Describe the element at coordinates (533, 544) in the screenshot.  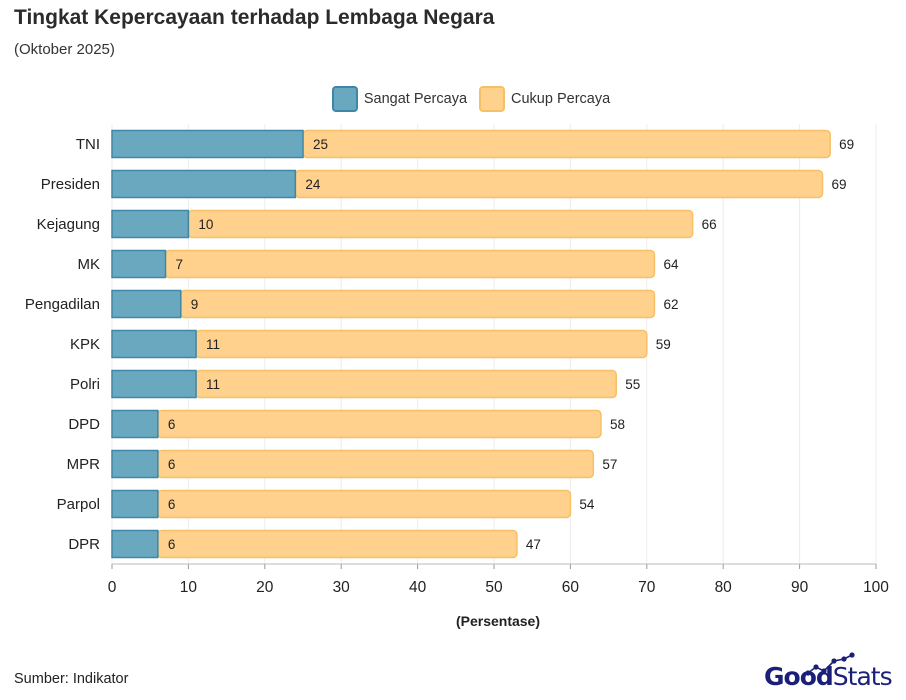
I see `data-label-cukup-percaya-dpr: 47` at that location.